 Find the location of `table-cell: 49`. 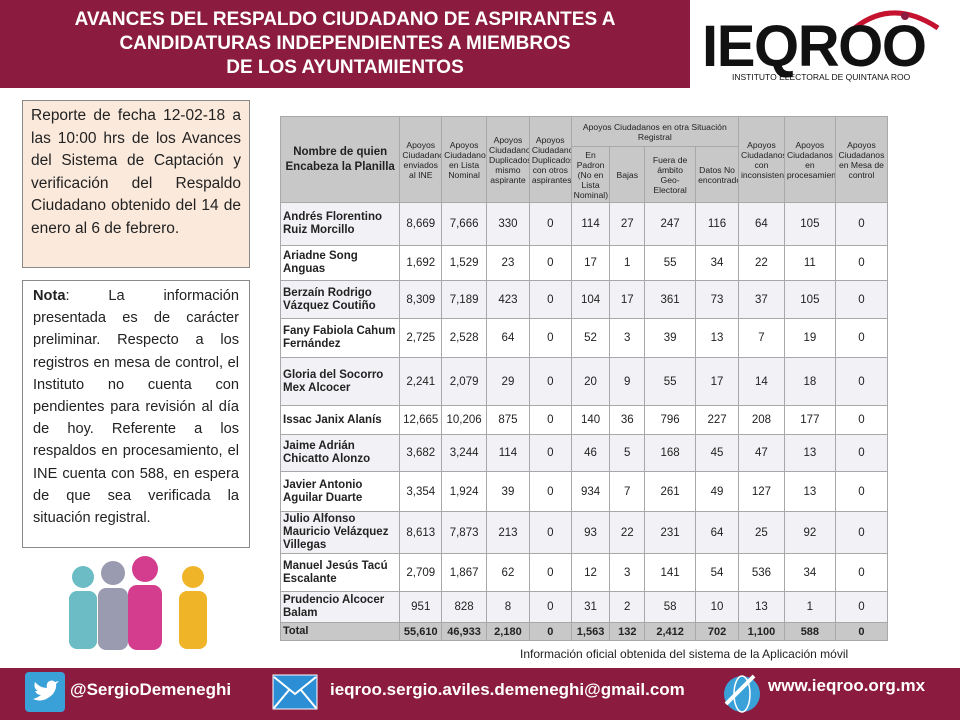

table-cell: 49 is located at coordinates (717, 491).